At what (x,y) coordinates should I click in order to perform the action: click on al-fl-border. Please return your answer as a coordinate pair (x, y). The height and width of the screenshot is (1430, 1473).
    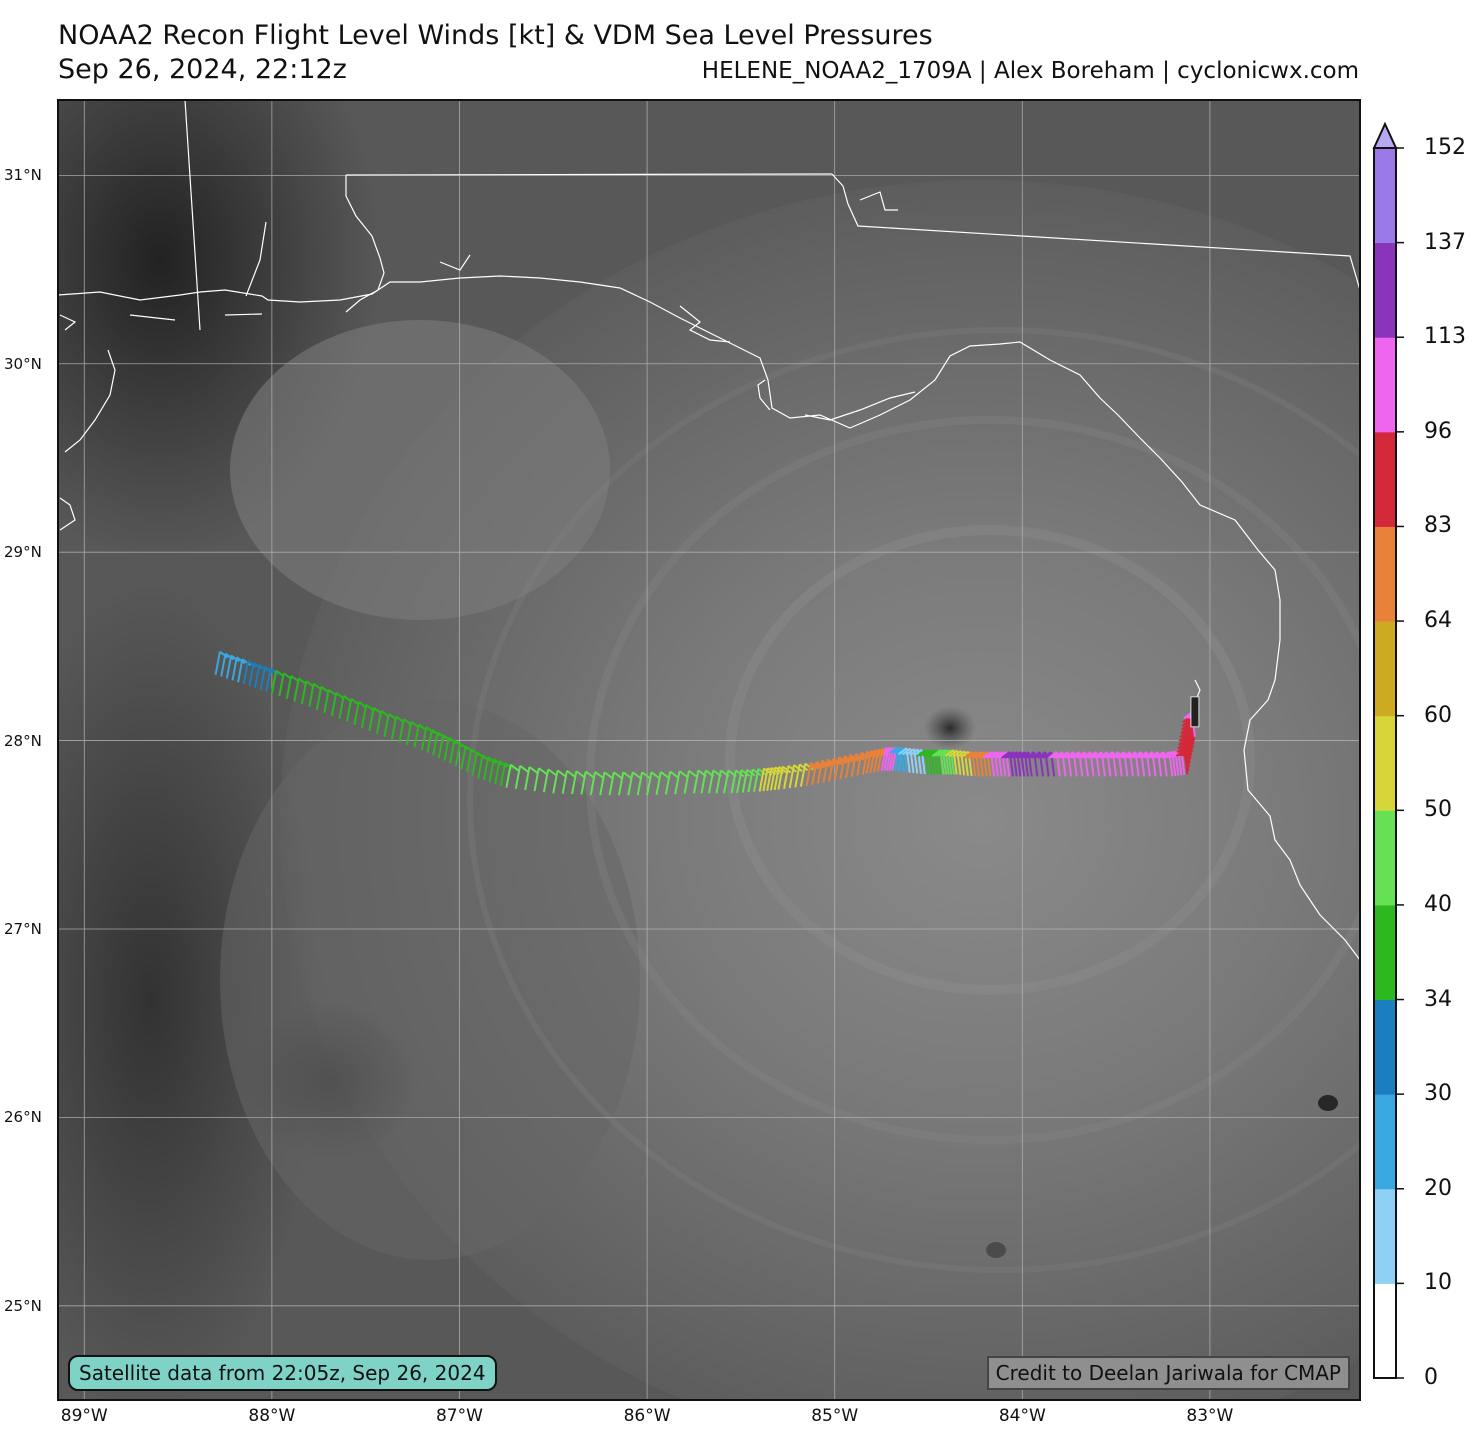
    Looking at the image, I should click on (365, 244).